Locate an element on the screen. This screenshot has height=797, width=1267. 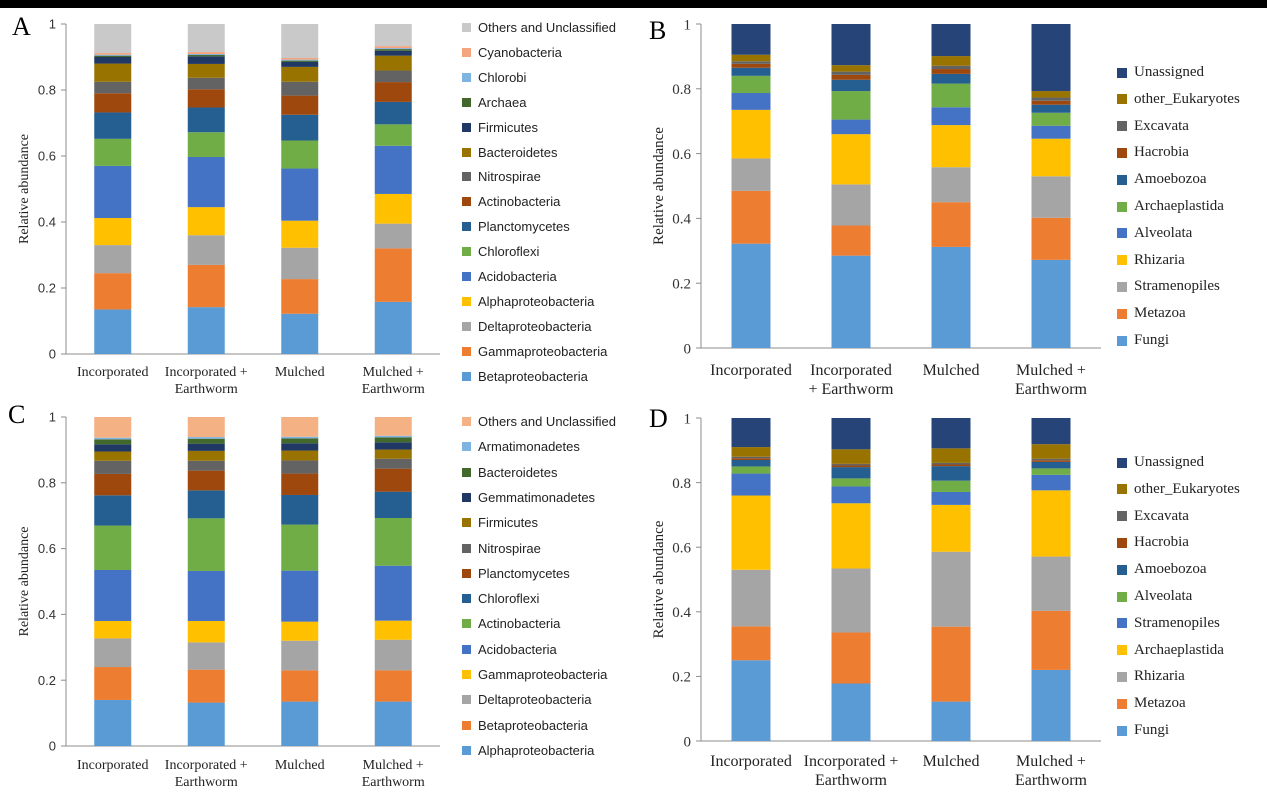
y-tick-label: 0 is located at coordinates (688, 742).